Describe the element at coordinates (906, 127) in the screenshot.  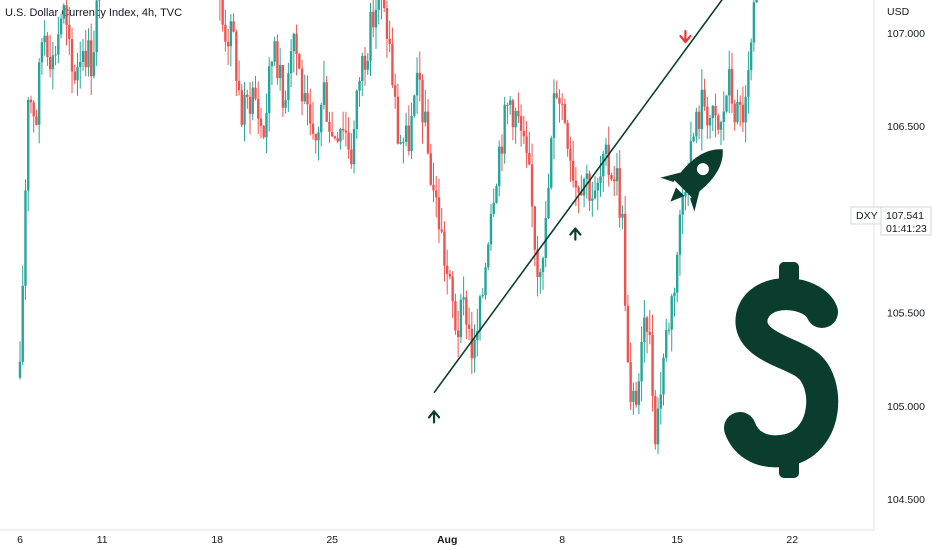
I see `y-tick-label: 106.500` at that location.